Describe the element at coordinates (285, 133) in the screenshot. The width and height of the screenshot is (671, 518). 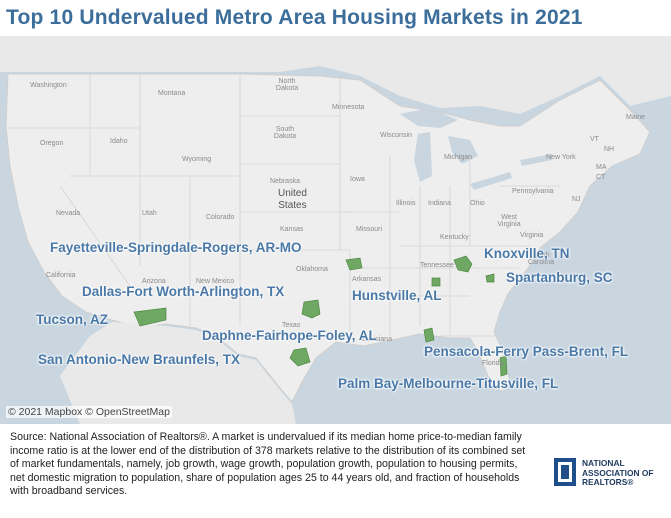
I see `state-label-south-dakota: South Dakota` at that location.